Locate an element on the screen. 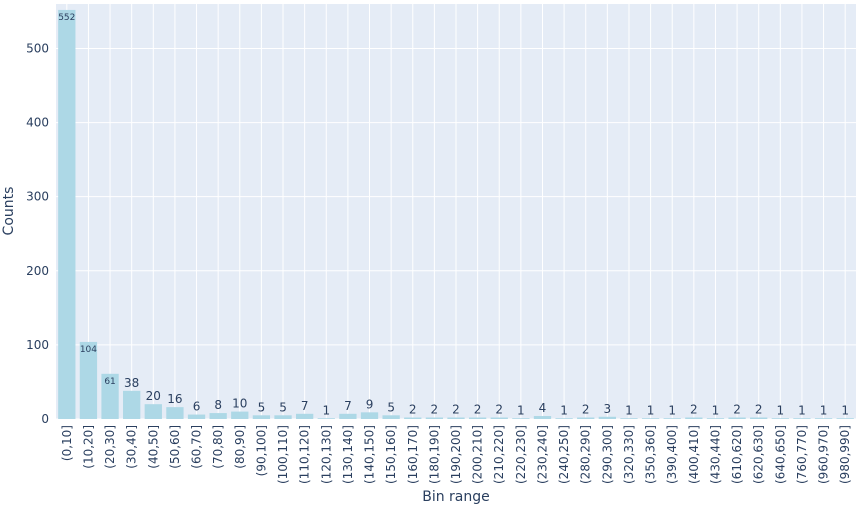 The width and height of the screenshot is (858, 508). bar-value-label: 4 is located at coordinates (543, 408).